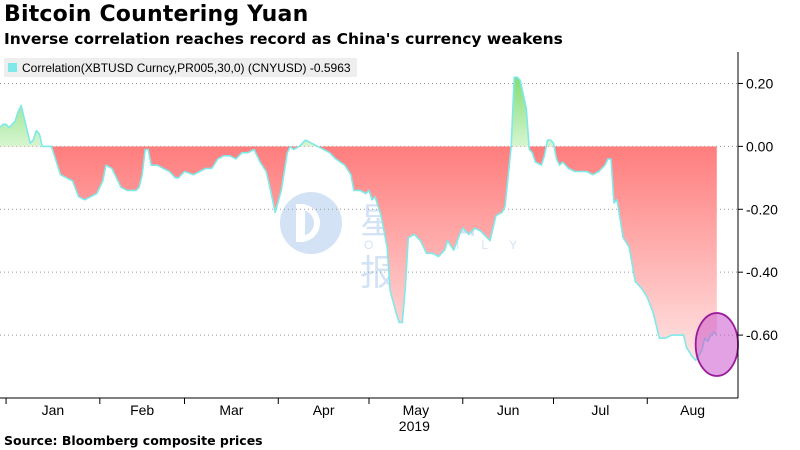 The height and width of the screenshot is (450, 800). I want to click on y-tick-label: 0.00, so click(759, 146).